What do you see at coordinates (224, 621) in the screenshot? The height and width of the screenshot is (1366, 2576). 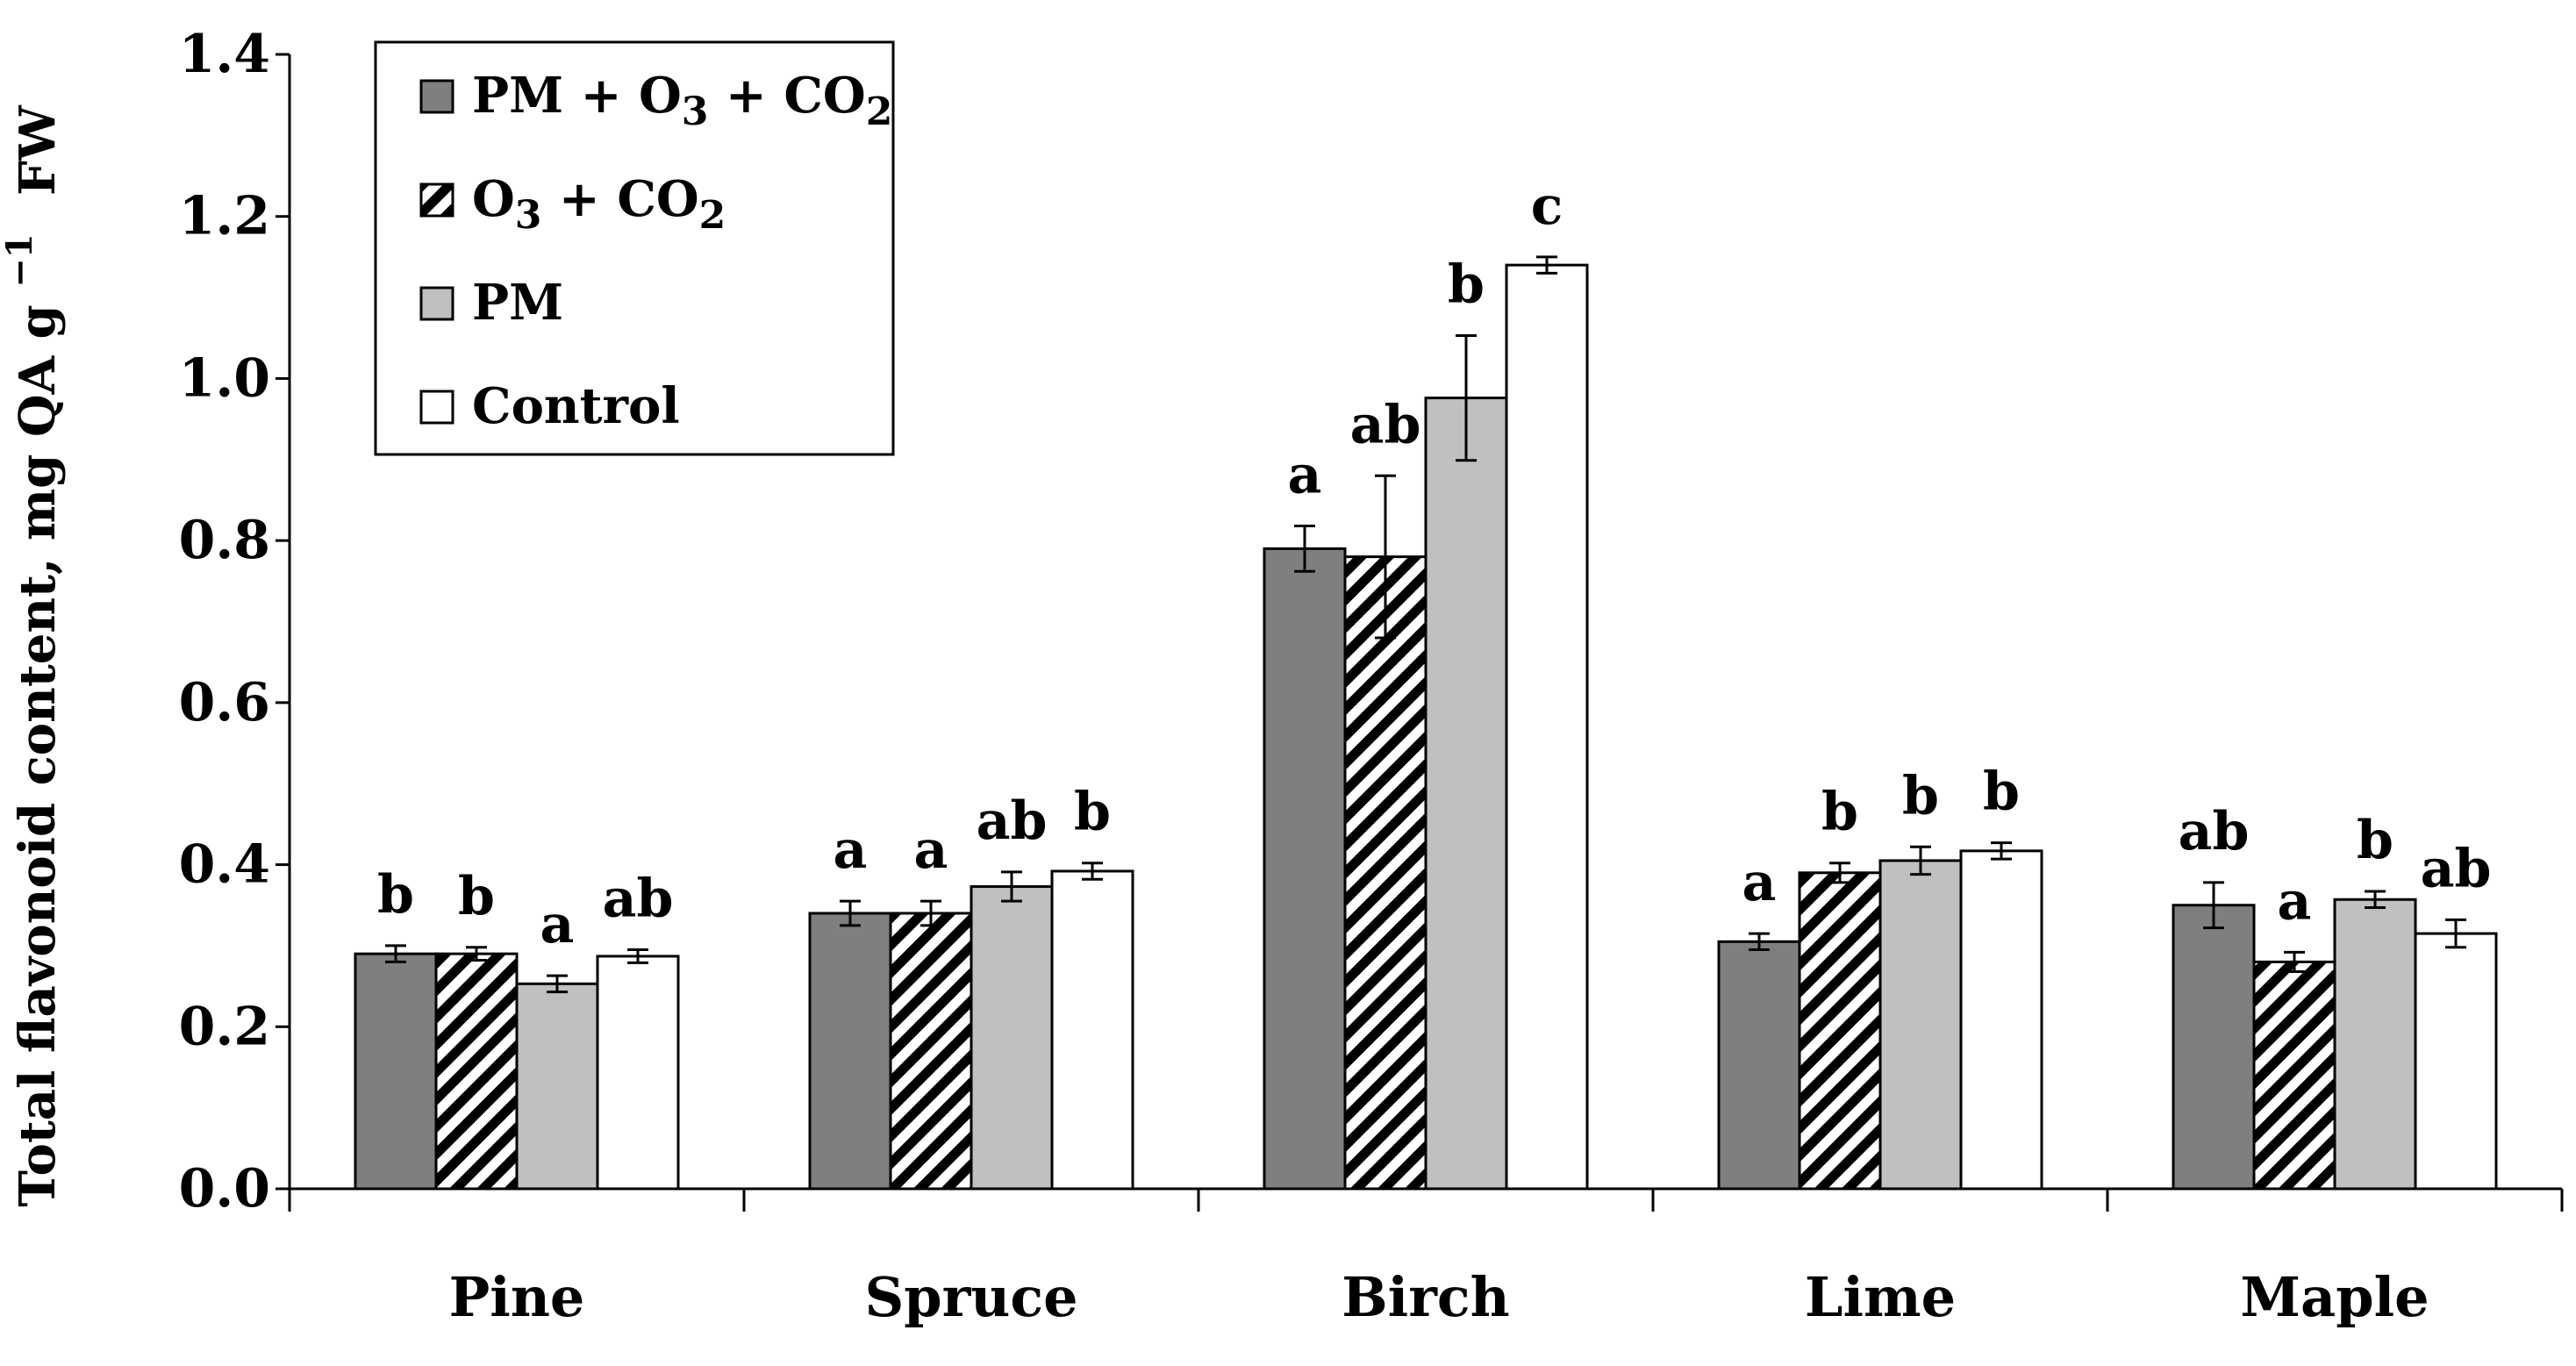 I see `y-tick-labels: 0.0 0.2 0.4 0.6 0.8 1.0 1.2 1.4` at bounding box center [224, 621].